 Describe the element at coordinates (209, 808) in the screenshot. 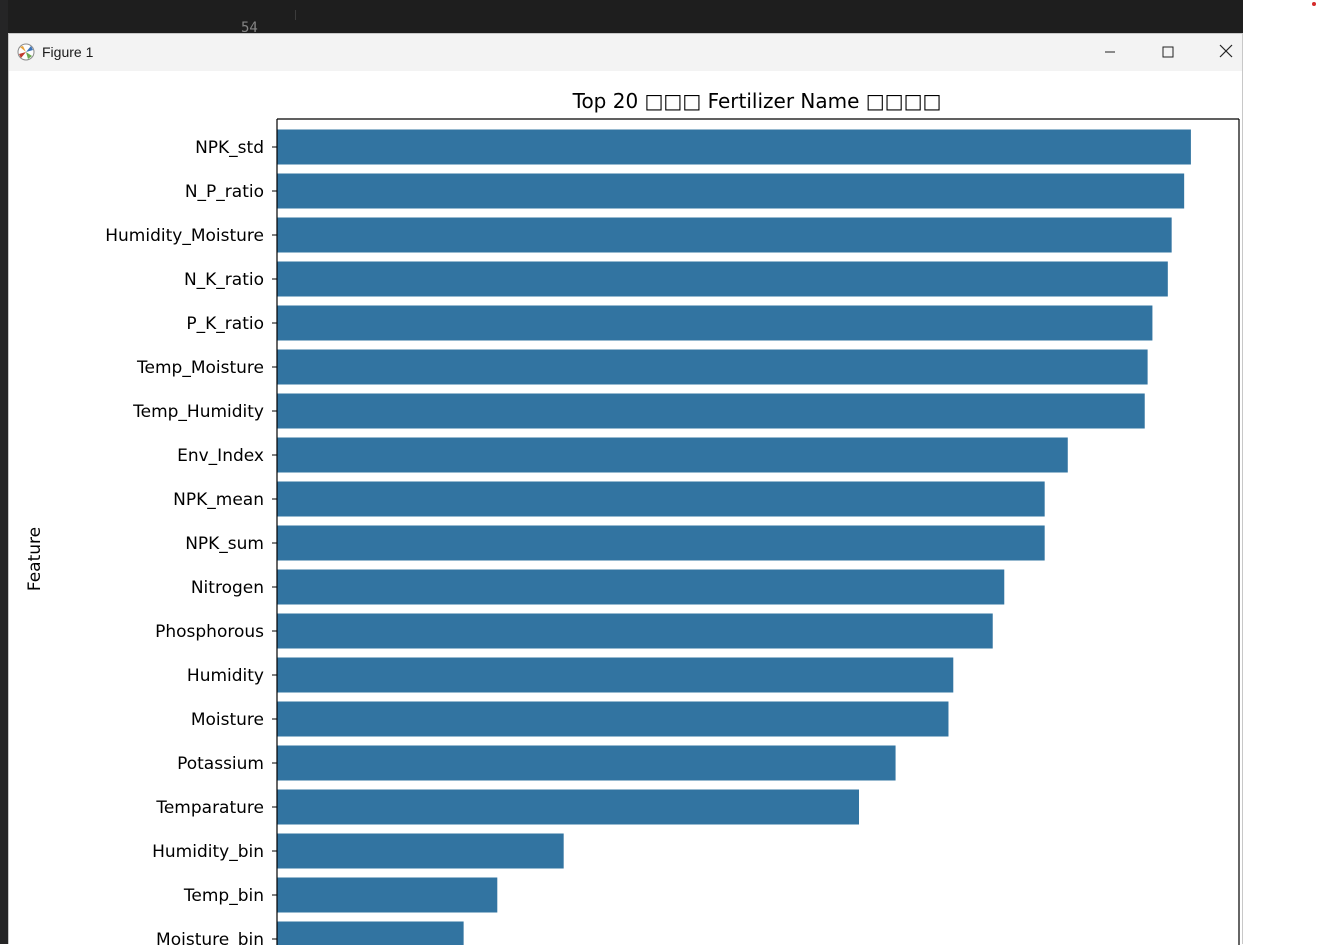

I see `y-tick-label: Temparature` at that location.